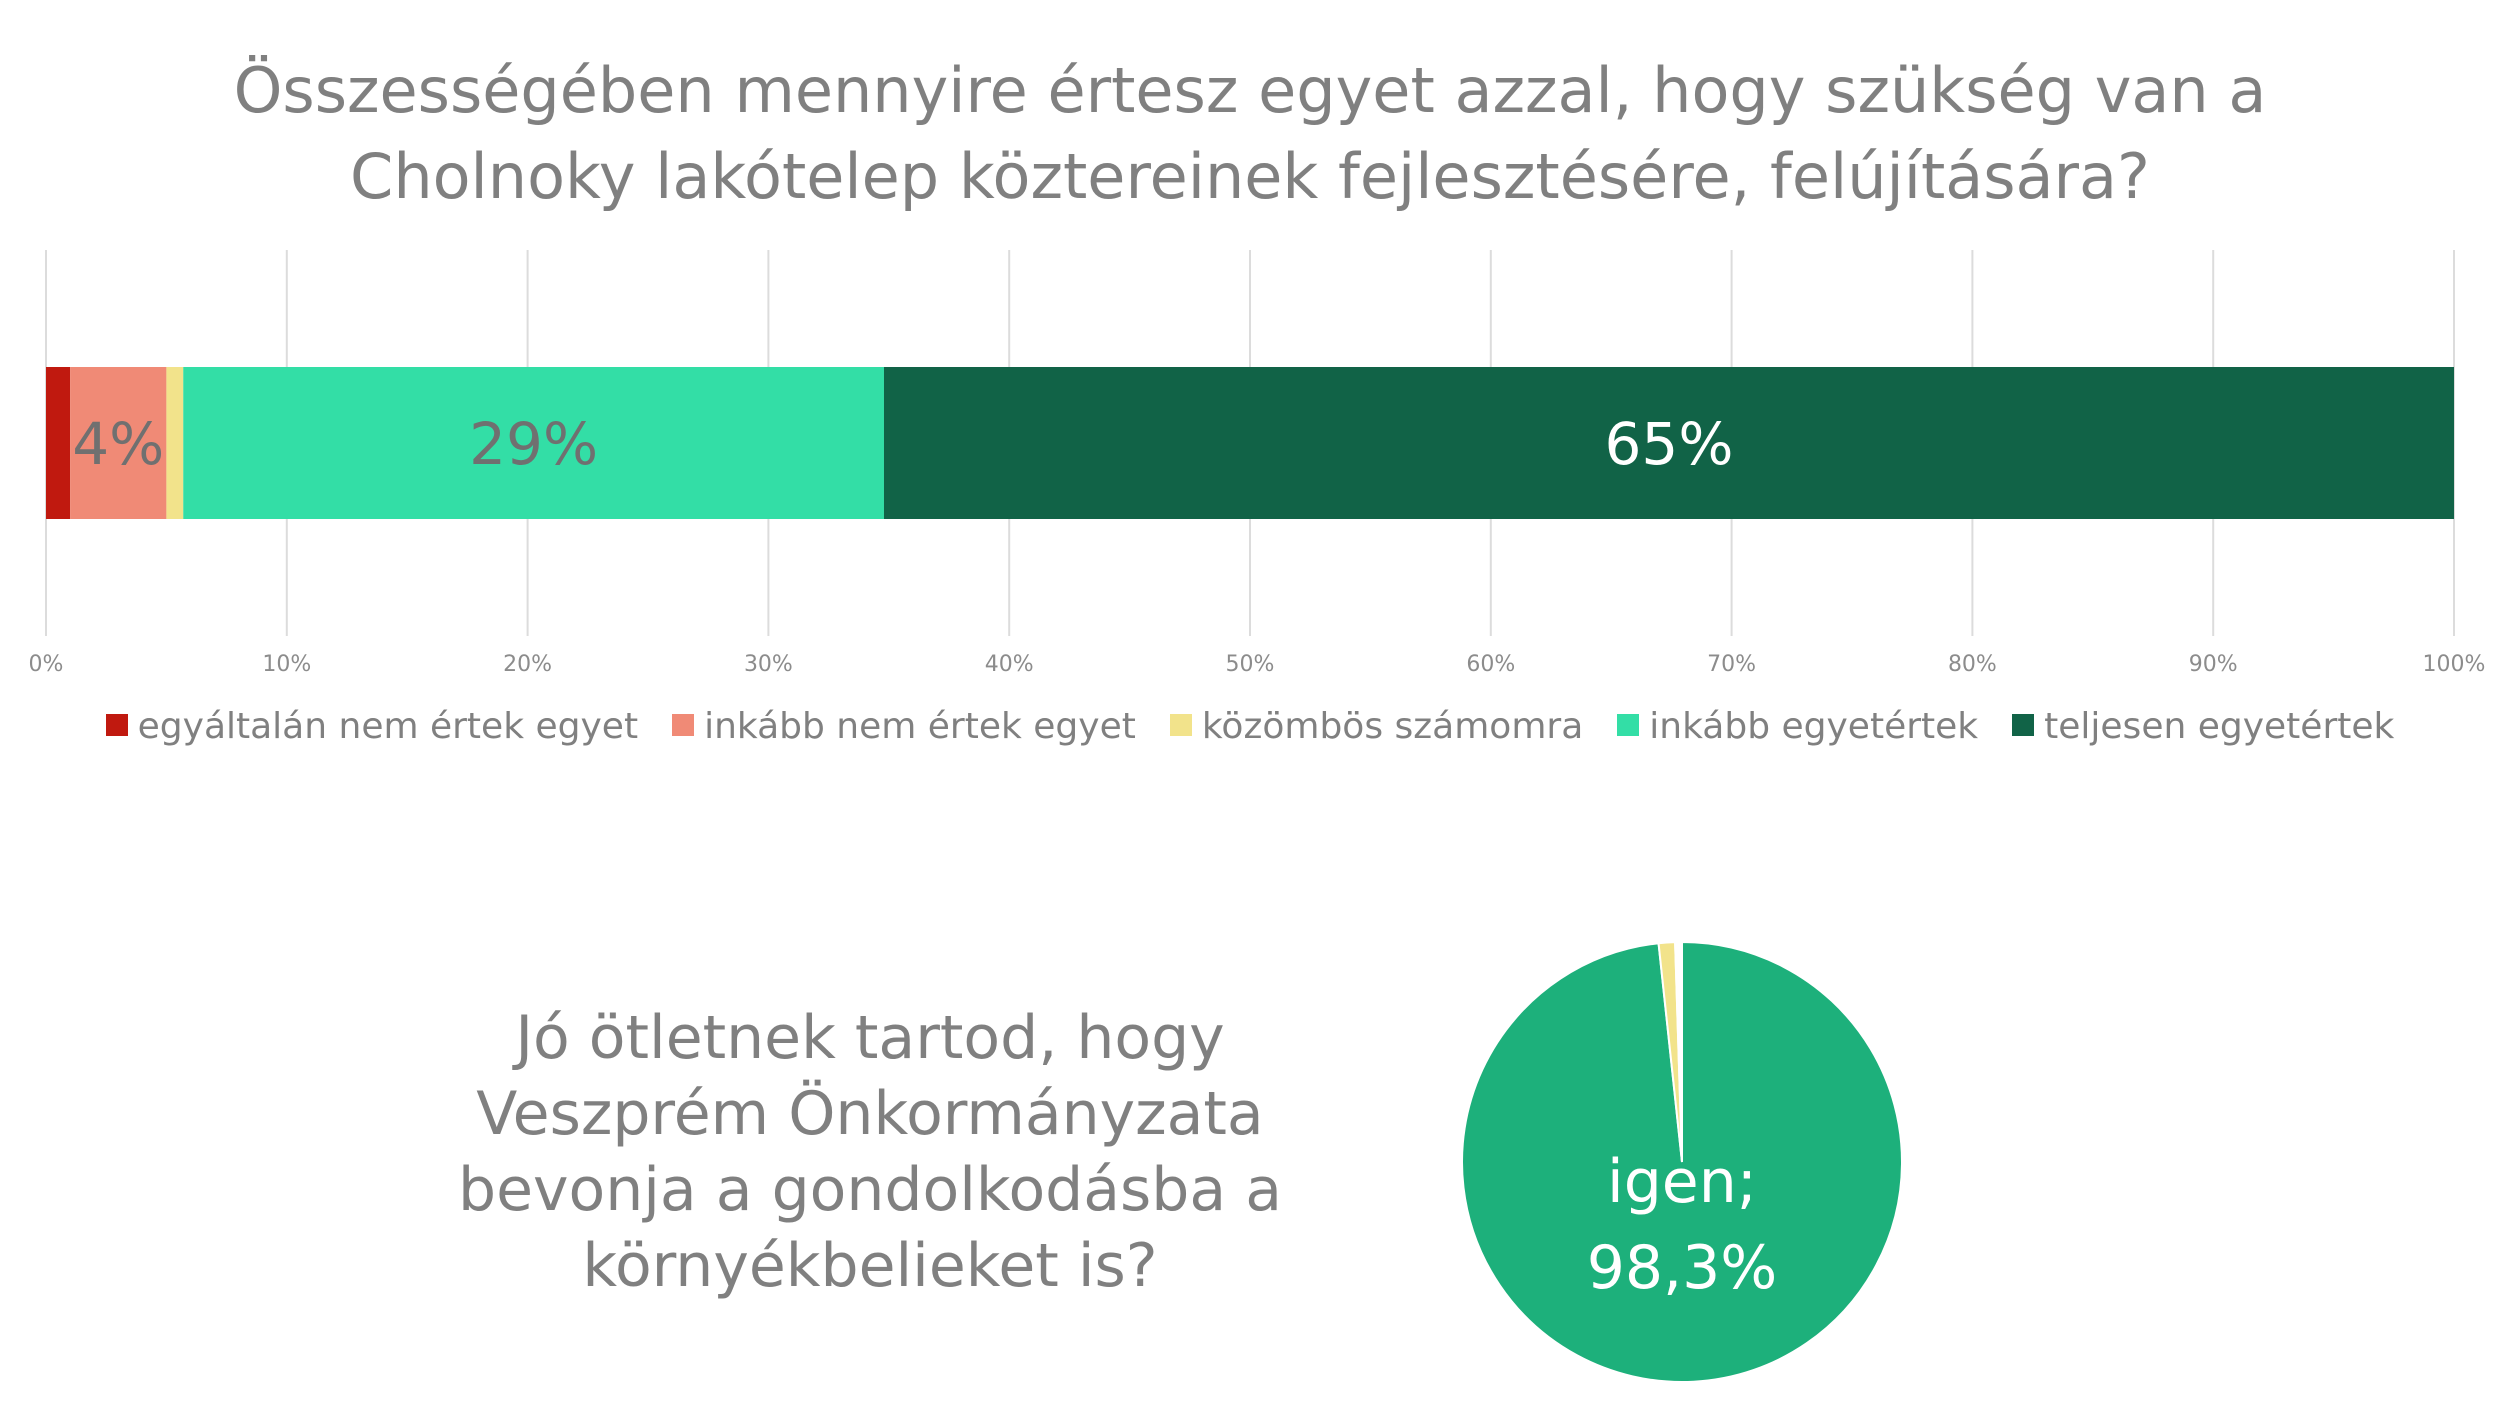 The height and width of the screenshot is (1406, 2500). What do you see at coordinates (870, 1038) in the screenshot?
I see `pie-question-line-1: Jó ötletnek tartod, hogy` at bounding box center [870, 1038].